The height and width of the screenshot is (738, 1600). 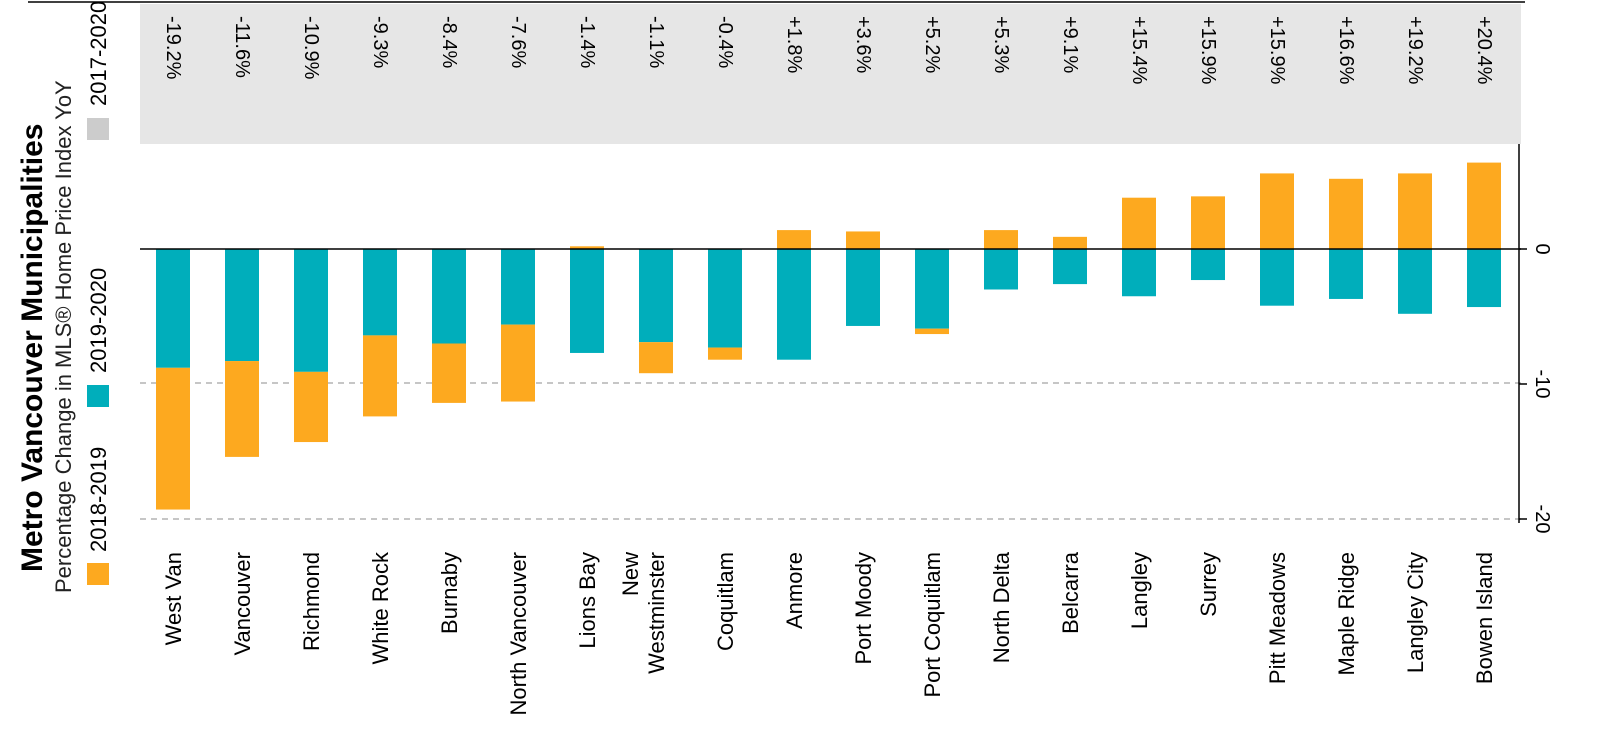 What do you see at coordinates (311, 48) in the screenshot?
I see `total-label-richmond: -10.9%` at bounding box center [311, 48].